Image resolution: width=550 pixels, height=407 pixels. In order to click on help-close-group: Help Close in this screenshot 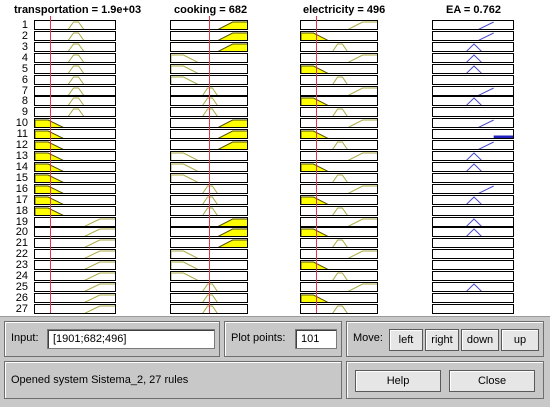, I will do `click(445, 380)`.